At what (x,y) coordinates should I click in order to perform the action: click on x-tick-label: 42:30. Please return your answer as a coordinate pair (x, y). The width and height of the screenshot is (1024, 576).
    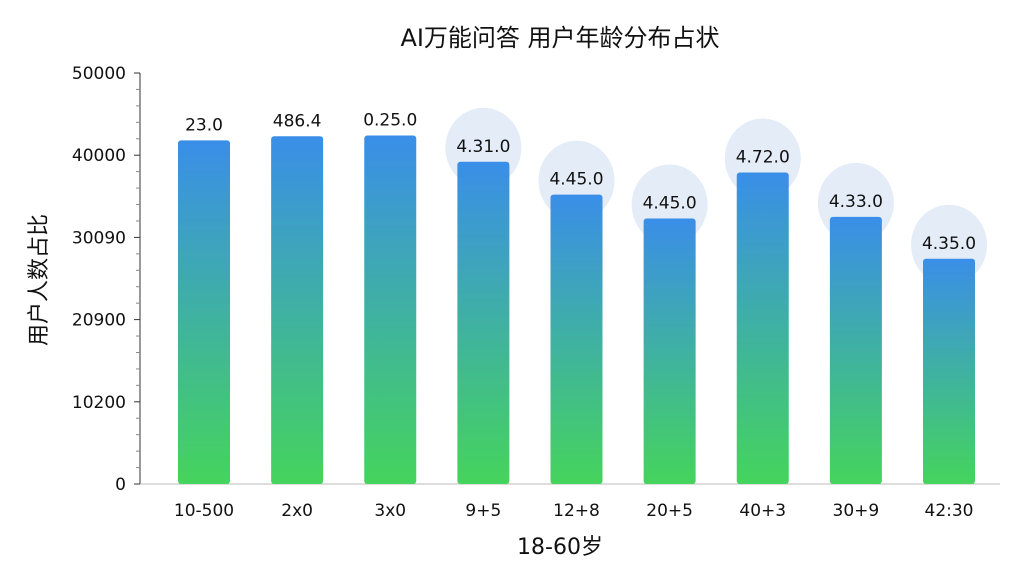
    Looking at the image, I should click on (949, 511).